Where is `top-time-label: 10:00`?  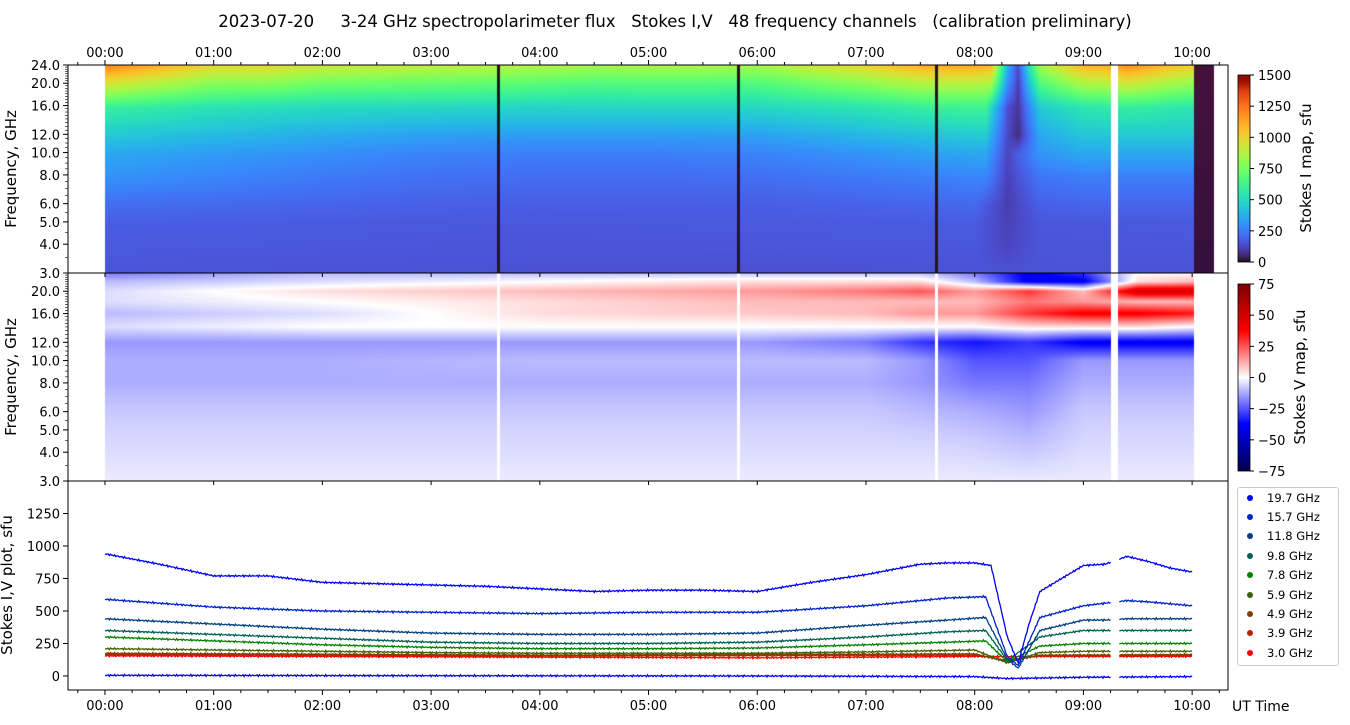 top-time-label: 10:00 is located at coordinates (1191, 53).